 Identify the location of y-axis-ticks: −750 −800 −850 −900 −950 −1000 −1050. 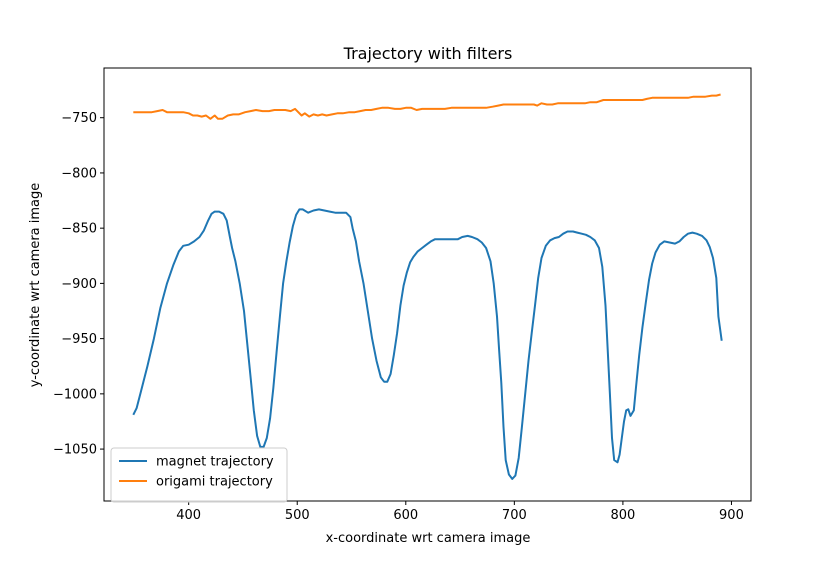
(78, 284).